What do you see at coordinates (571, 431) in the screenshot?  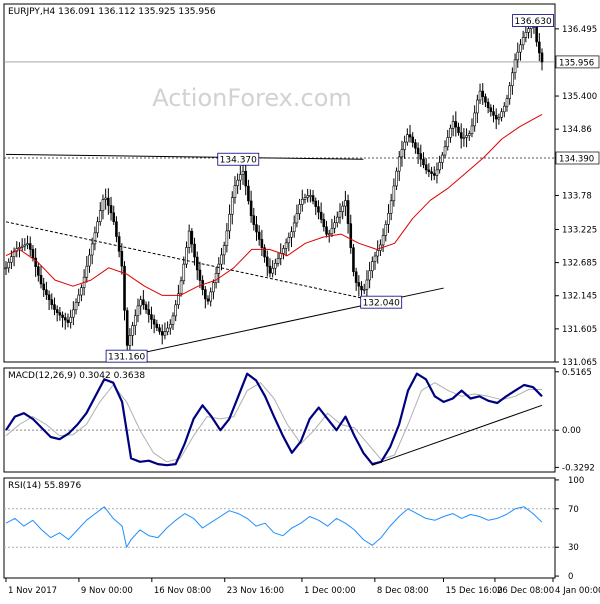 I see `macd-axis-label: 0.00` at bounding box center [571, 431].